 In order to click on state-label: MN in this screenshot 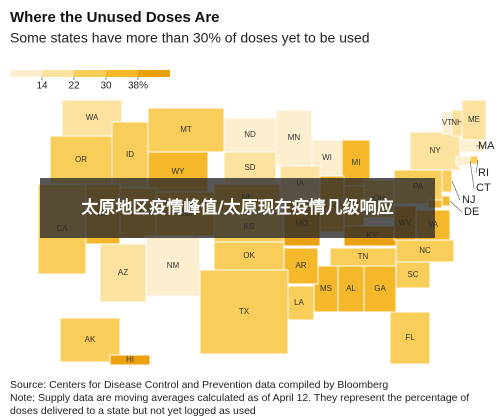, I will do `click(294, 137)`.